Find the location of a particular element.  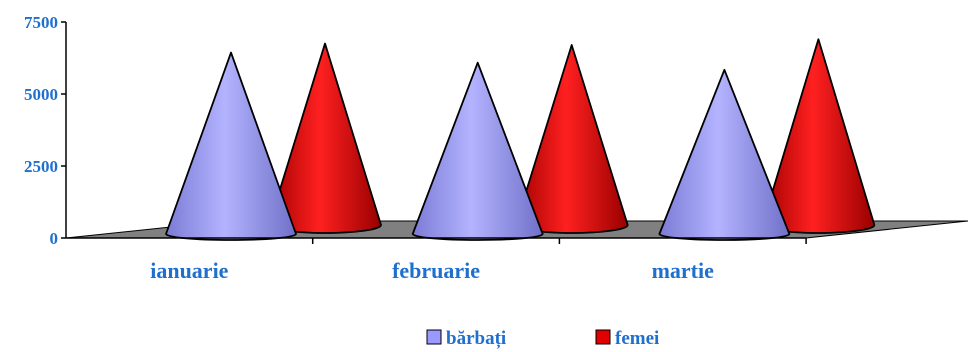

x-category-label: martie is located at coordinates (683, 270).